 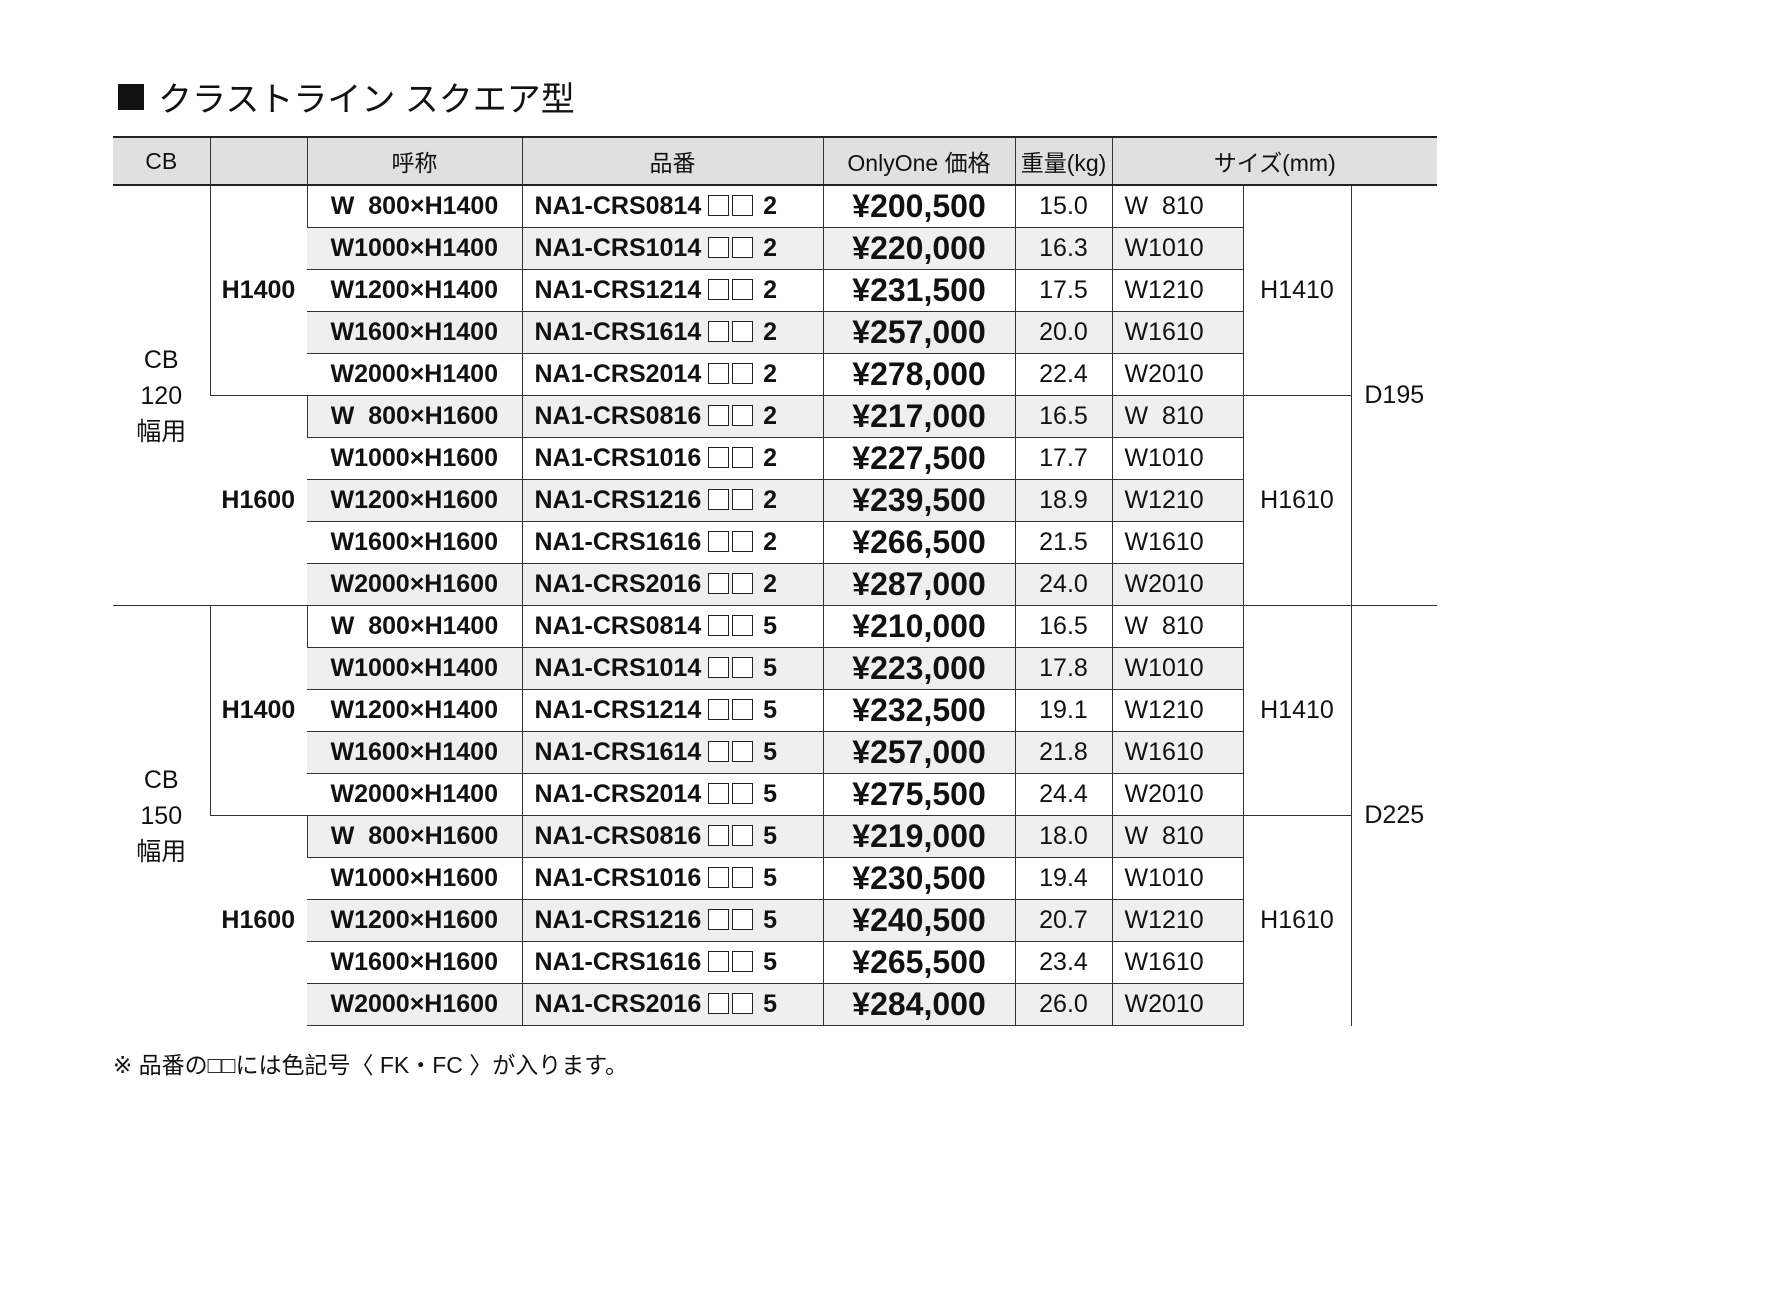 I want to click on size-width-cell: W1010, so click(x=1177, y=458).